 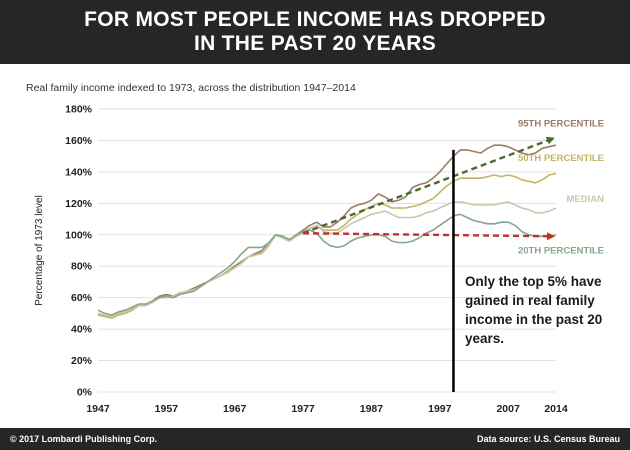 What do you see at coordinates (79, 172) in the screenshot?
I see `y-tick-label: 140%` at bounding box center [79, 172].